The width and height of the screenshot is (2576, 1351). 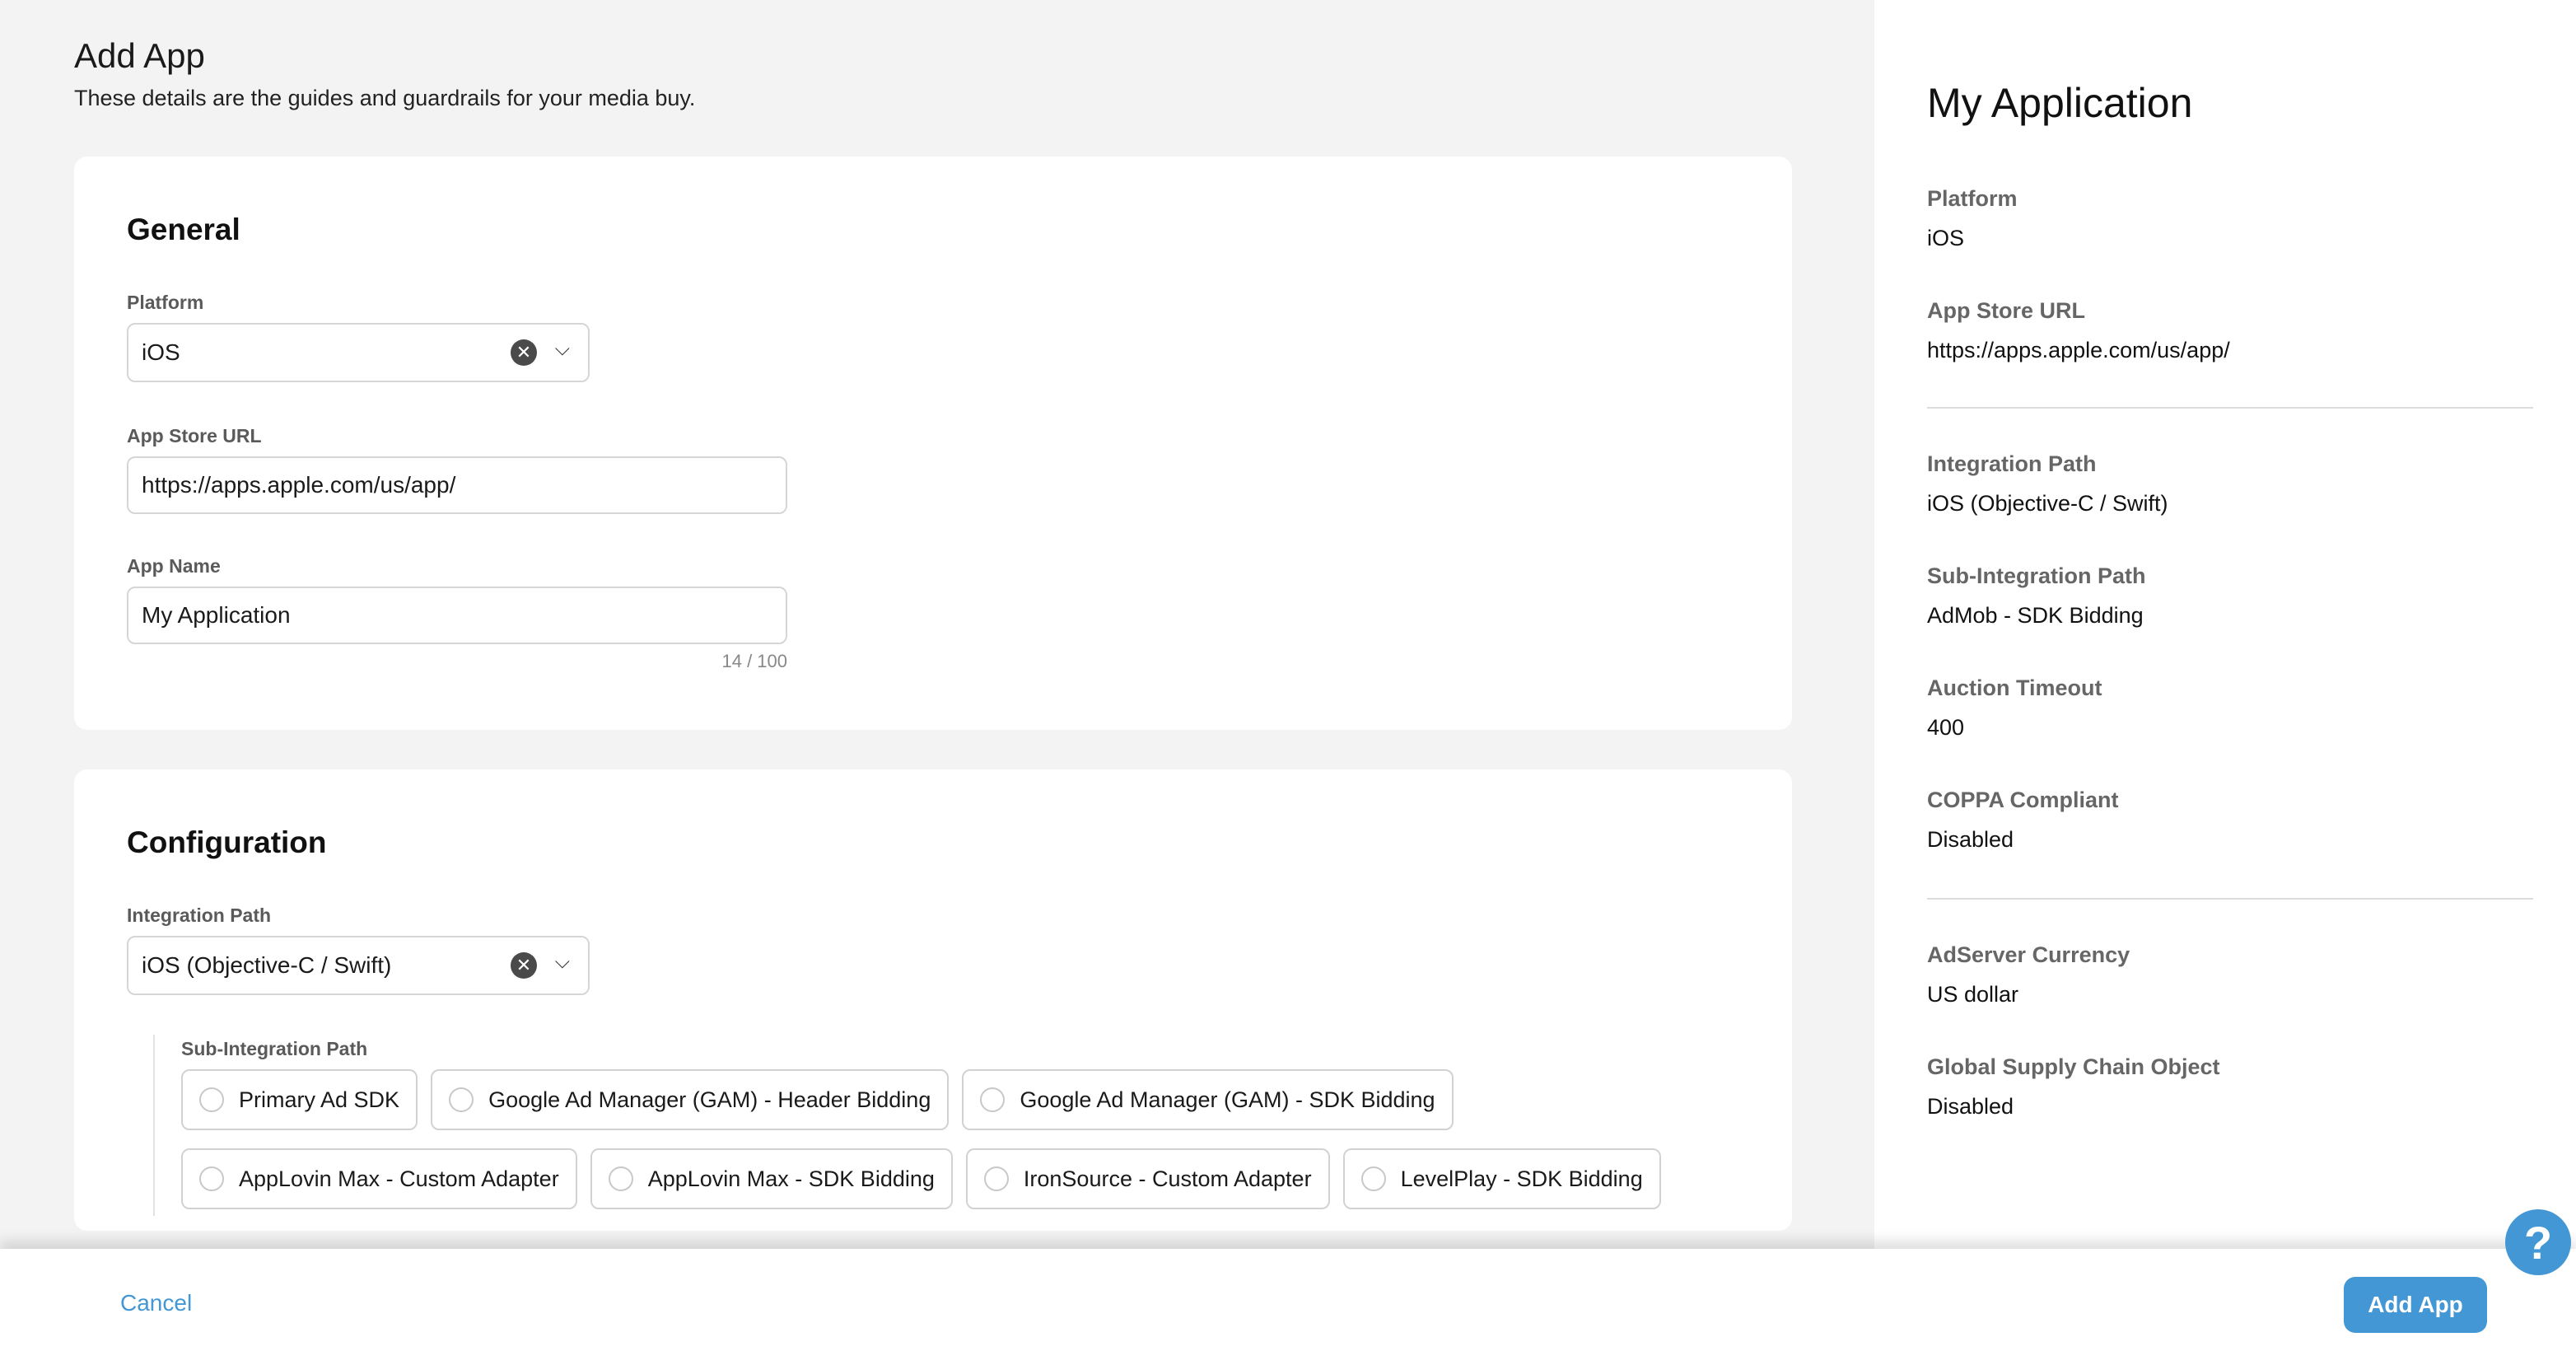 What do you see at coordinates (299, 485) in the screenshot?
I see `url-value: https://apps.apple.com/us/app/` at bounding box center [299, 485].